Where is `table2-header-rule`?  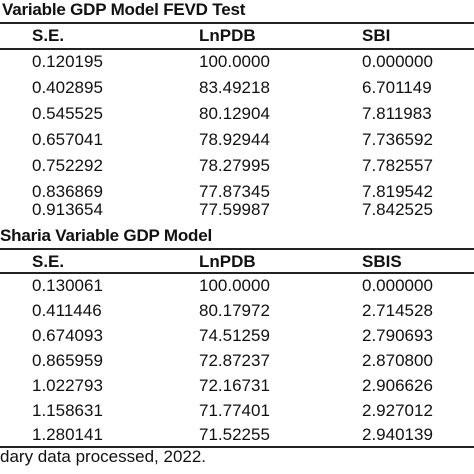
table2-header-rule is located at coordinates (237, 273).